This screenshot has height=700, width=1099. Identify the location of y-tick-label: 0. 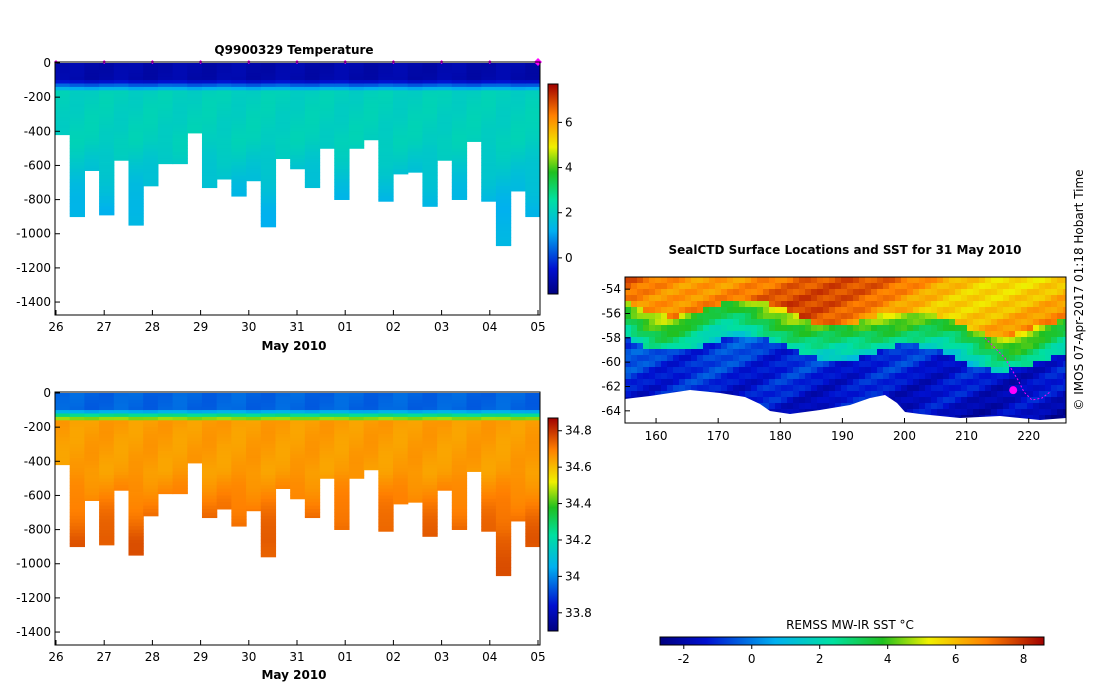
(47, 393).